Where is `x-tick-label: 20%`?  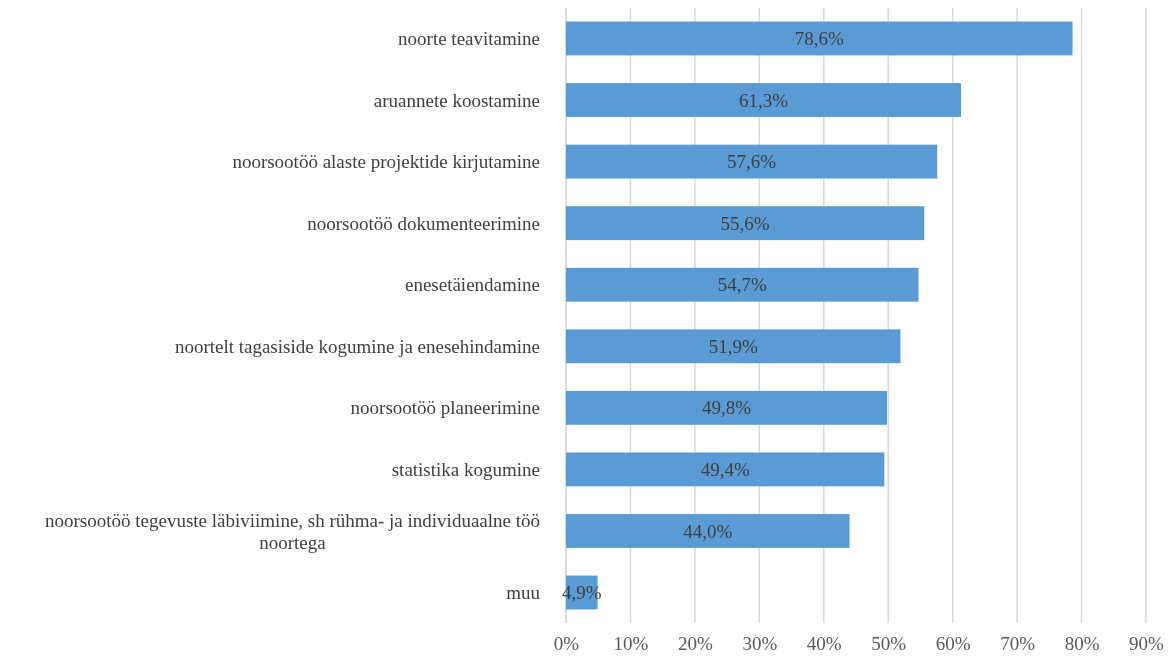
x-tick-label: 20% is located at coordinates (695, 644).